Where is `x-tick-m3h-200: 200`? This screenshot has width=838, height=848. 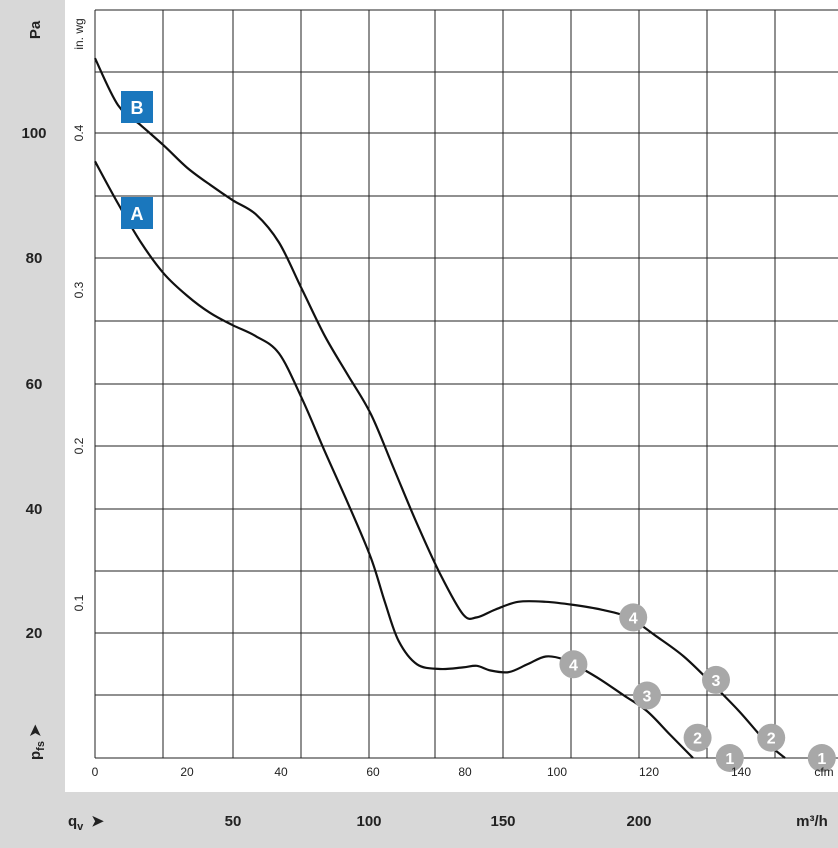
x-tick-m3h-200: 200 is located at coordinates (638, 821).